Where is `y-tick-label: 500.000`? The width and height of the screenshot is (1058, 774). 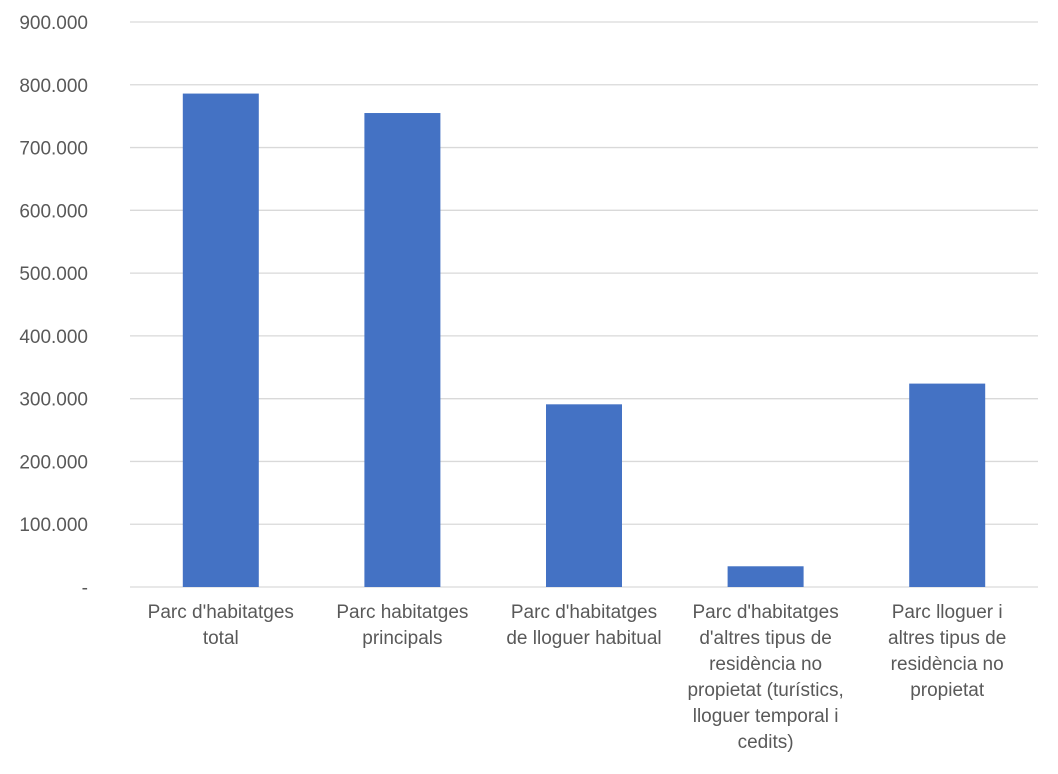 y-tick-label: 500.000 is located at coordinates (53, 274).